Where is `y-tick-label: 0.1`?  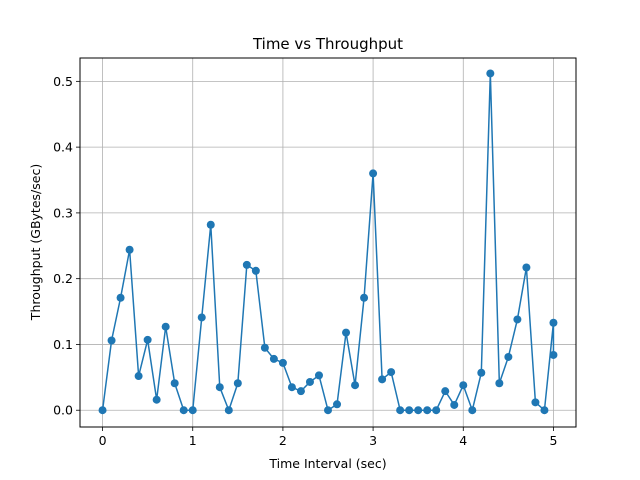
y-tick-label: 0.1 is located at coordinates (63, 344).